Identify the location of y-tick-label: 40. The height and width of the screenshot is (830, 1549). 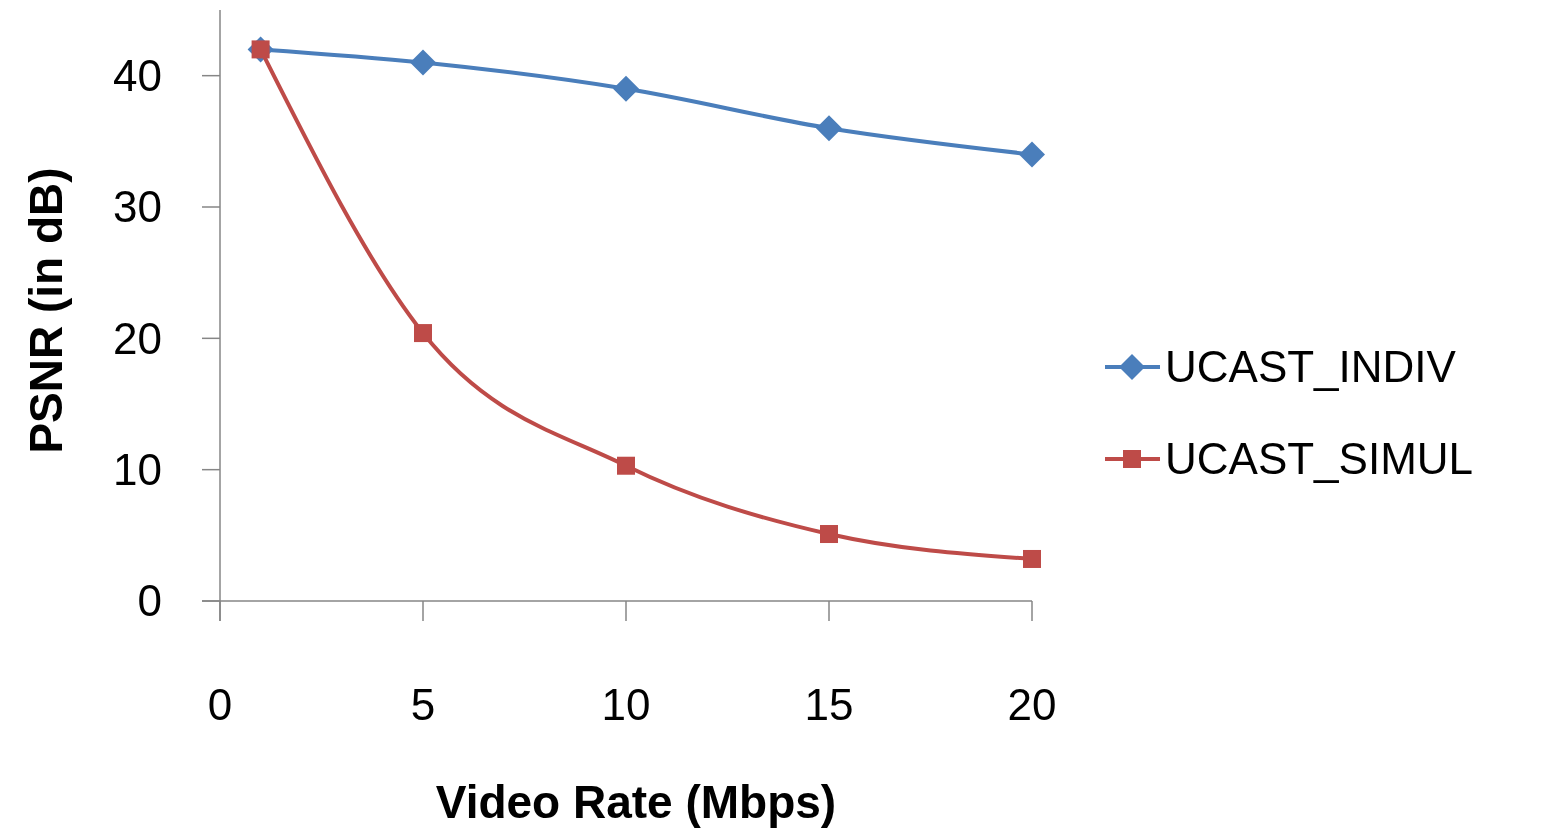
(137, 76).